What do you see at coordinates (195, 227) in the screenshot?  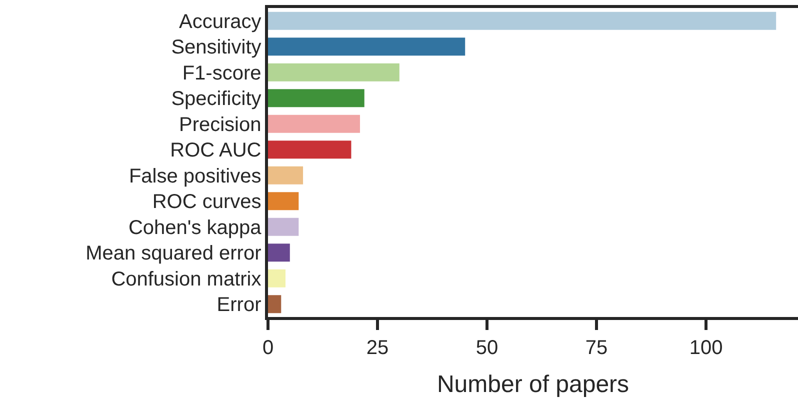 I see `y-tick-label: Cohen's kappa` at bounding box center [195, 227].